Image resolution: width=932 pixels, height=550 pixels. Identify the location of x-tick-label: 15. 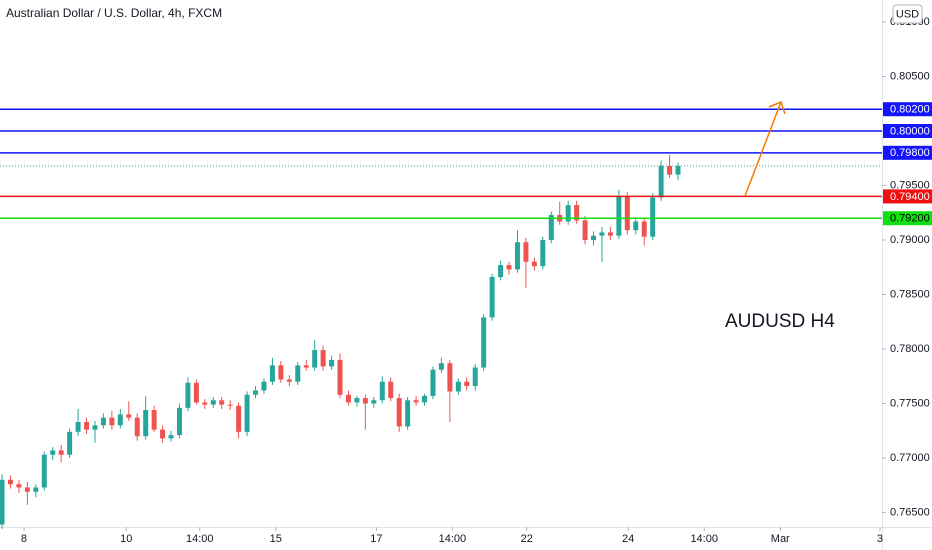
(276, 539).